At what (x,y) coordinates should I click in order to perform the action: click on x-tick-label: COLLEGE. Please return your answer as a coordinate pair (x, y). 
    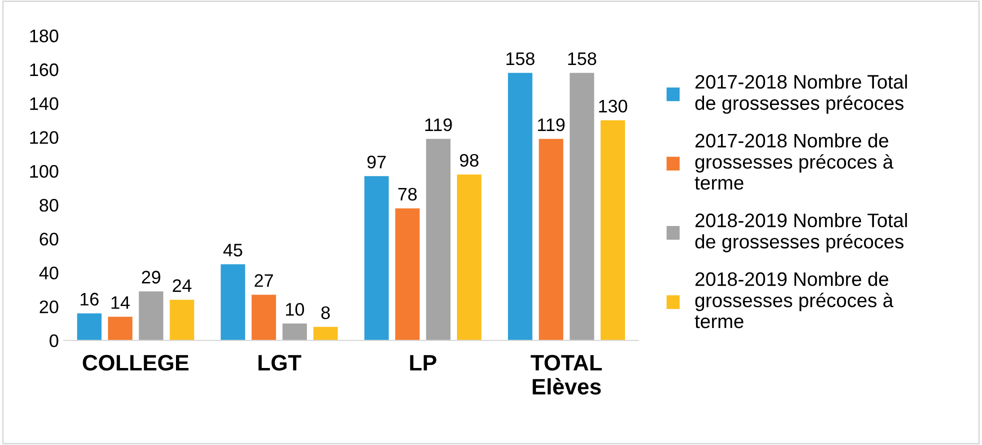
    Looking at the image, I should click on (135, 362).